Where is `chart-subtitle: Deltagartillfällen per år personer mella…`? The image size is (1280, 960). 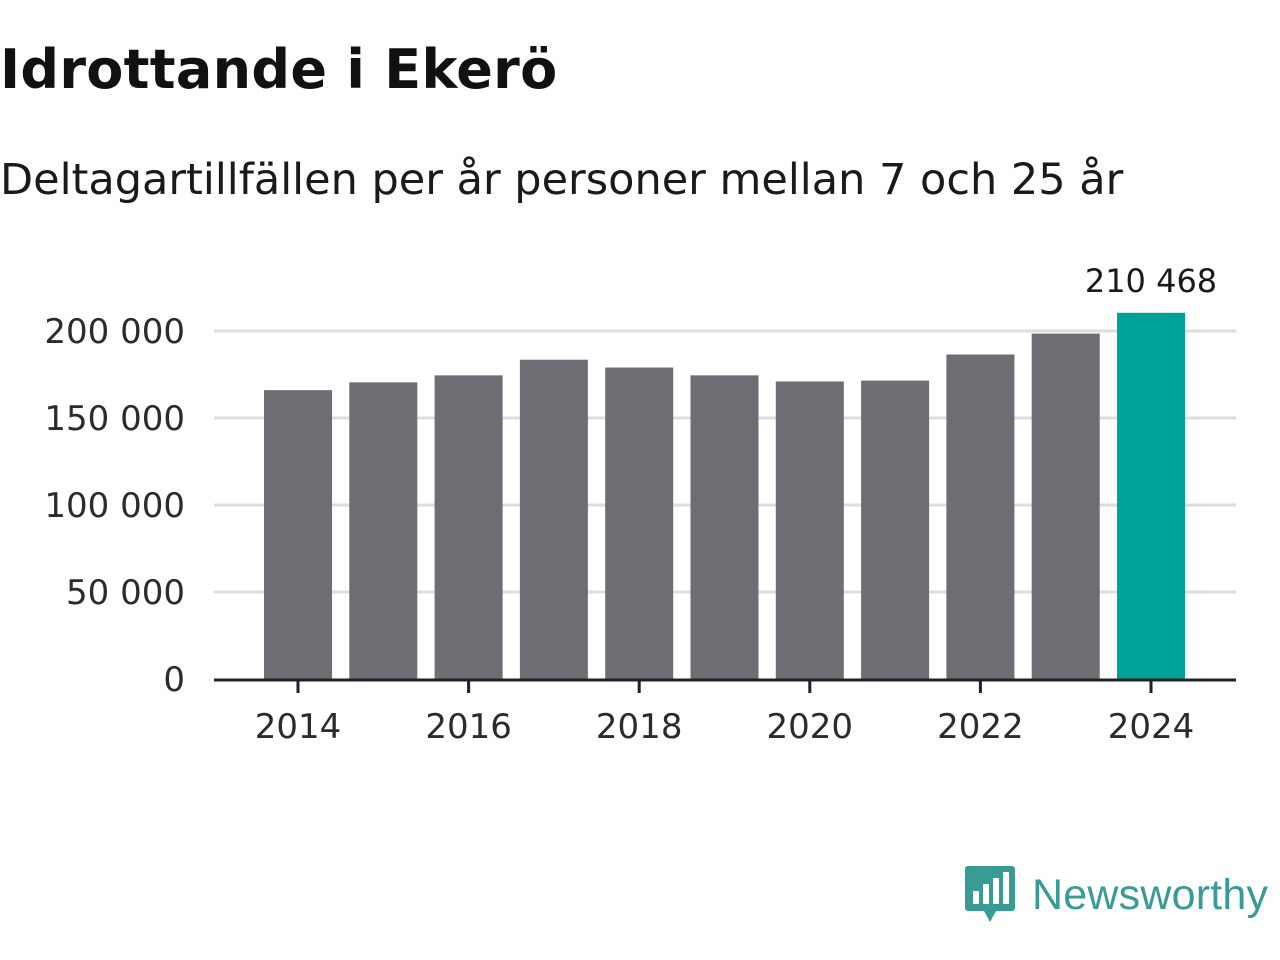
chart-subtitle: Deltagartillfällen per år personer mella… is located at coordinates (562, 180).